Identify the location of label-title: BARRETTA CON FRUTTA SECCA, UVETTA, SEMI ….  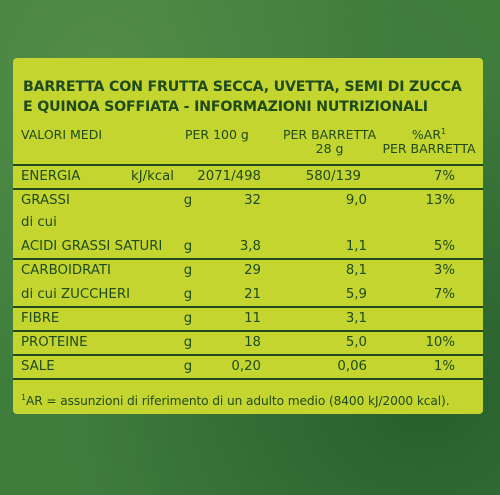
(242, 97).